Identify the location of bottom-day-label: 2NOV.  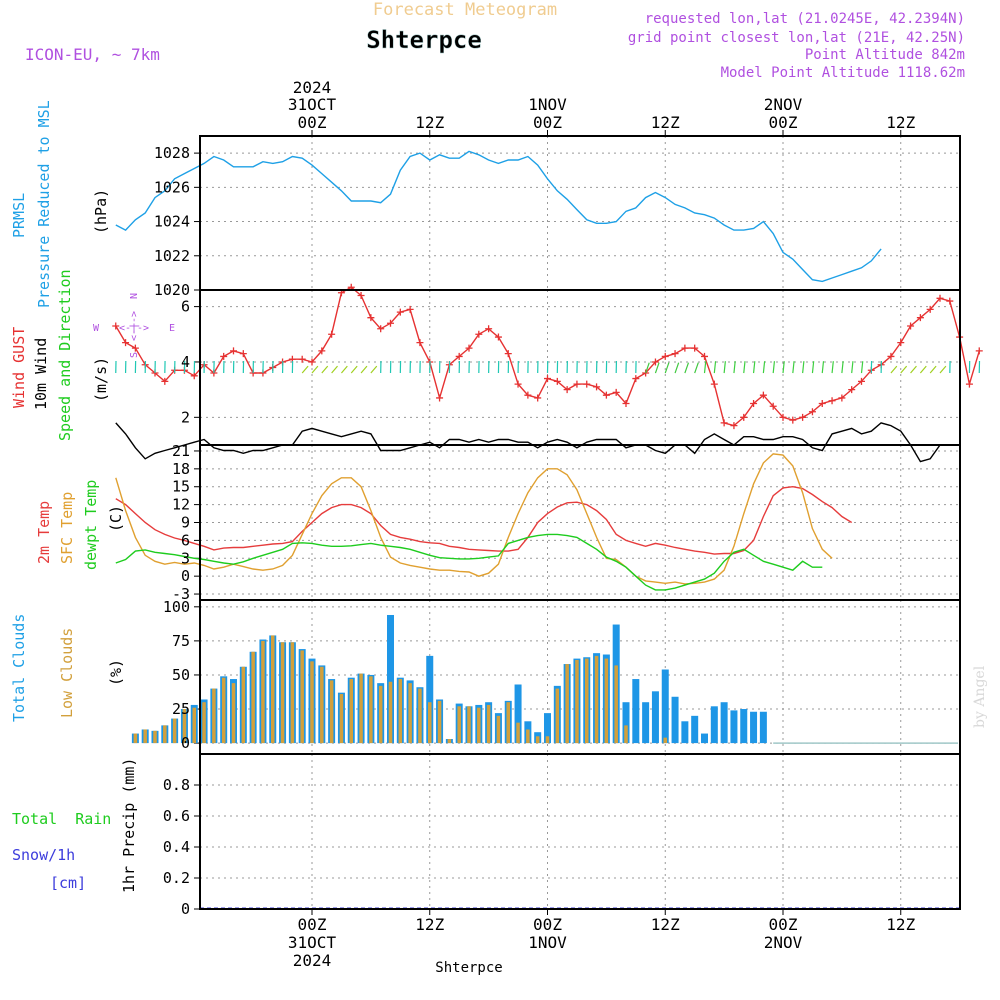
(783, 942).